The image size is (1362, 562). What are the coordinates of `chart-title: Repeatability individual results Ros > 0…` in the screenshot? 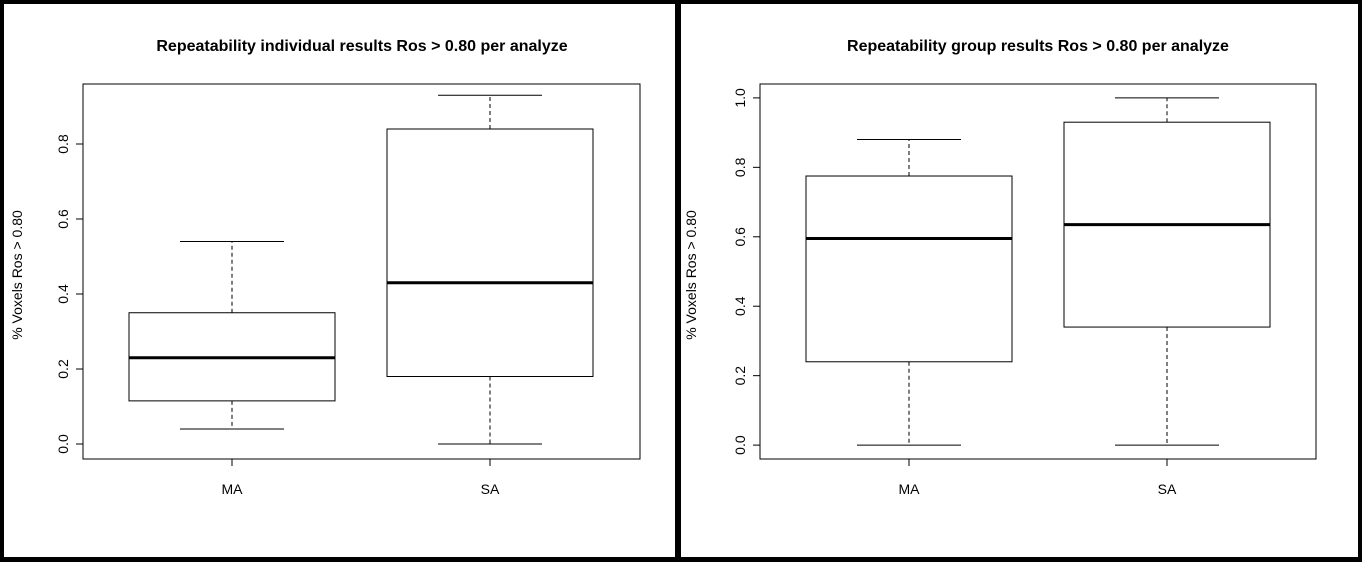 It's located at (361, 46).